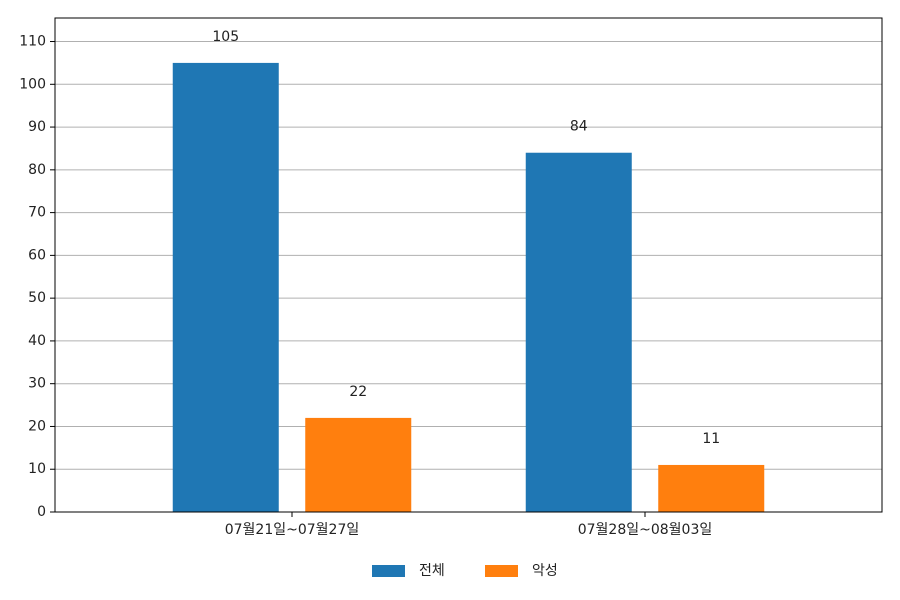 This screenshot has width=900, height=600. Describe the element at coordinates (37, 170) in the screenshot. I see `y-tick-label: 80` at that location.